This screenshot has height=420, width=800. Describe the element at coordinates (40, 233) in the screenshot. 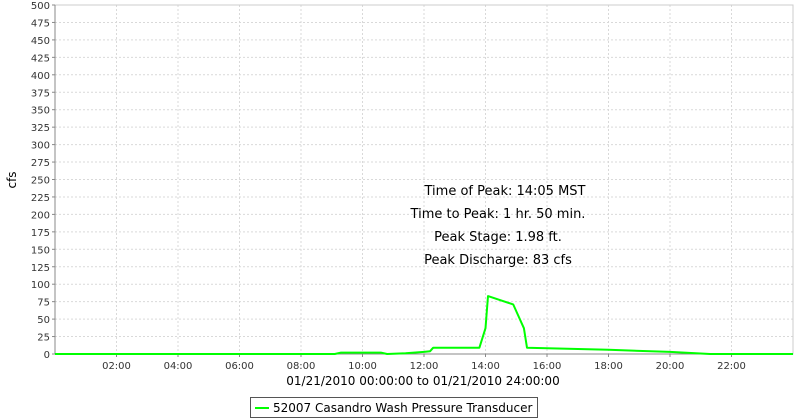

I see `y-tick-label: 175` at that location.